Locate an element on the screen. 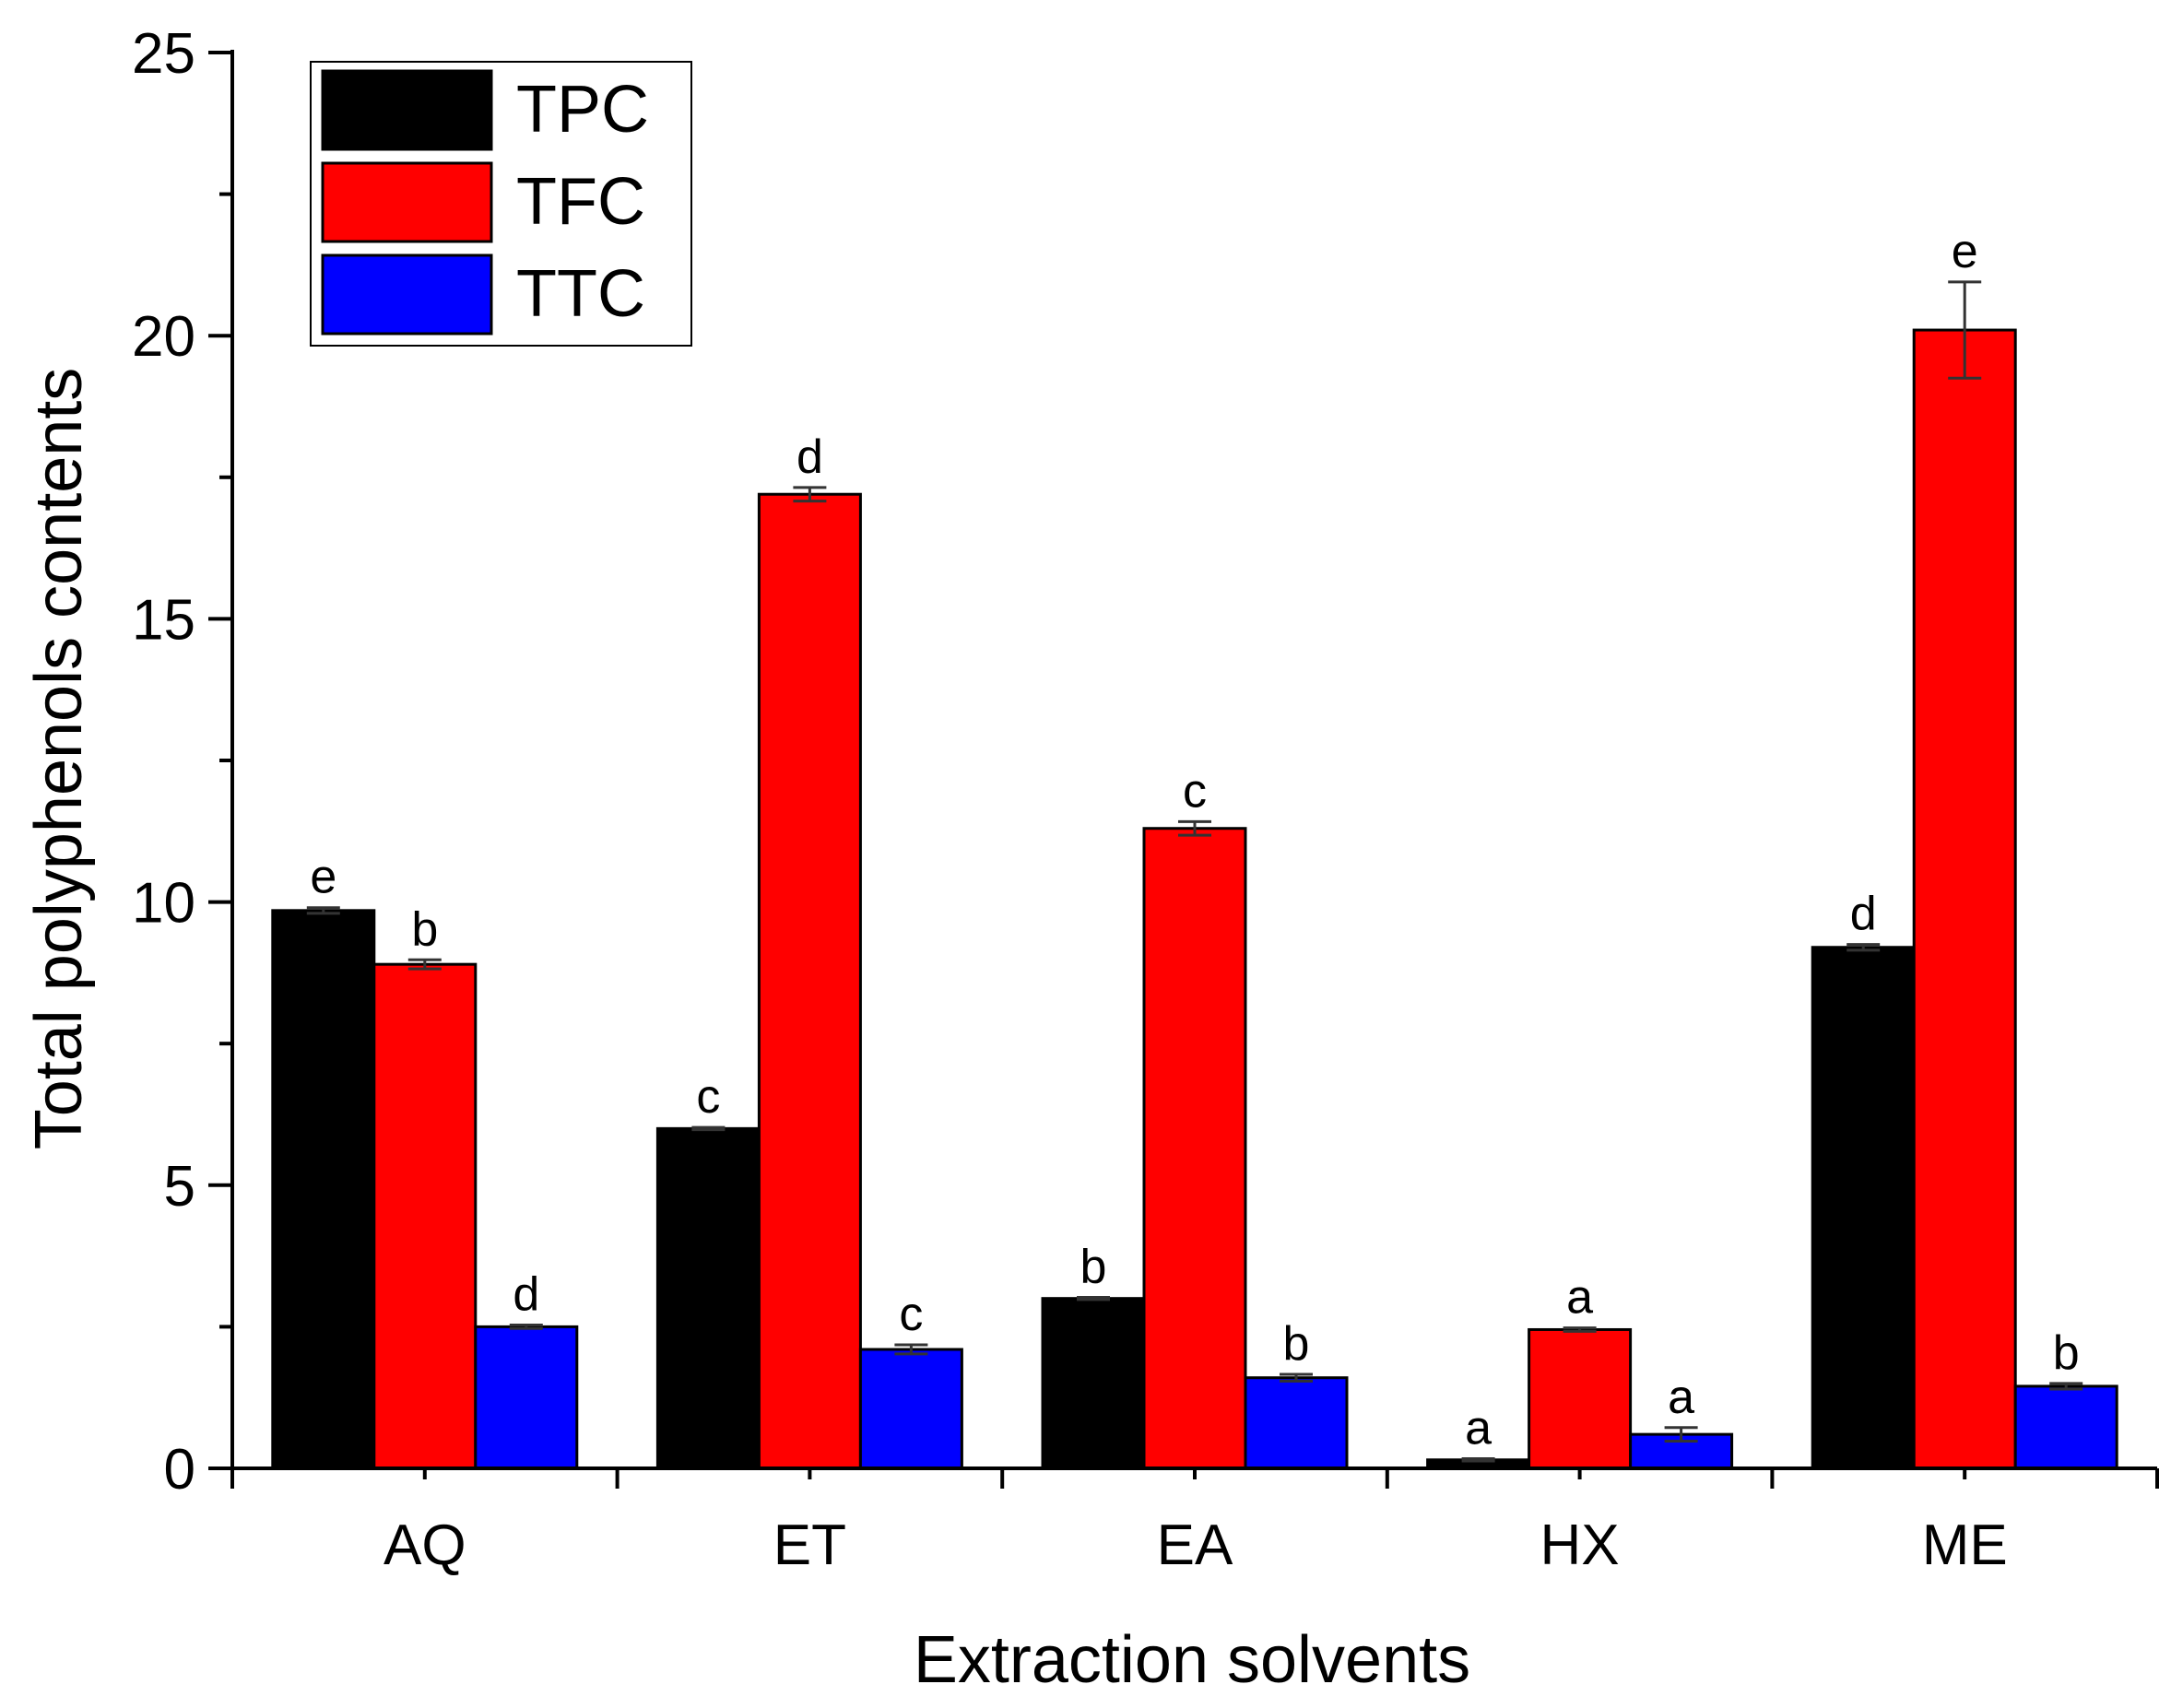 Image resolution: width=2171 pixels, height=1708 pixels. bar-tpc-aq is located at coordinates (323, 1189).